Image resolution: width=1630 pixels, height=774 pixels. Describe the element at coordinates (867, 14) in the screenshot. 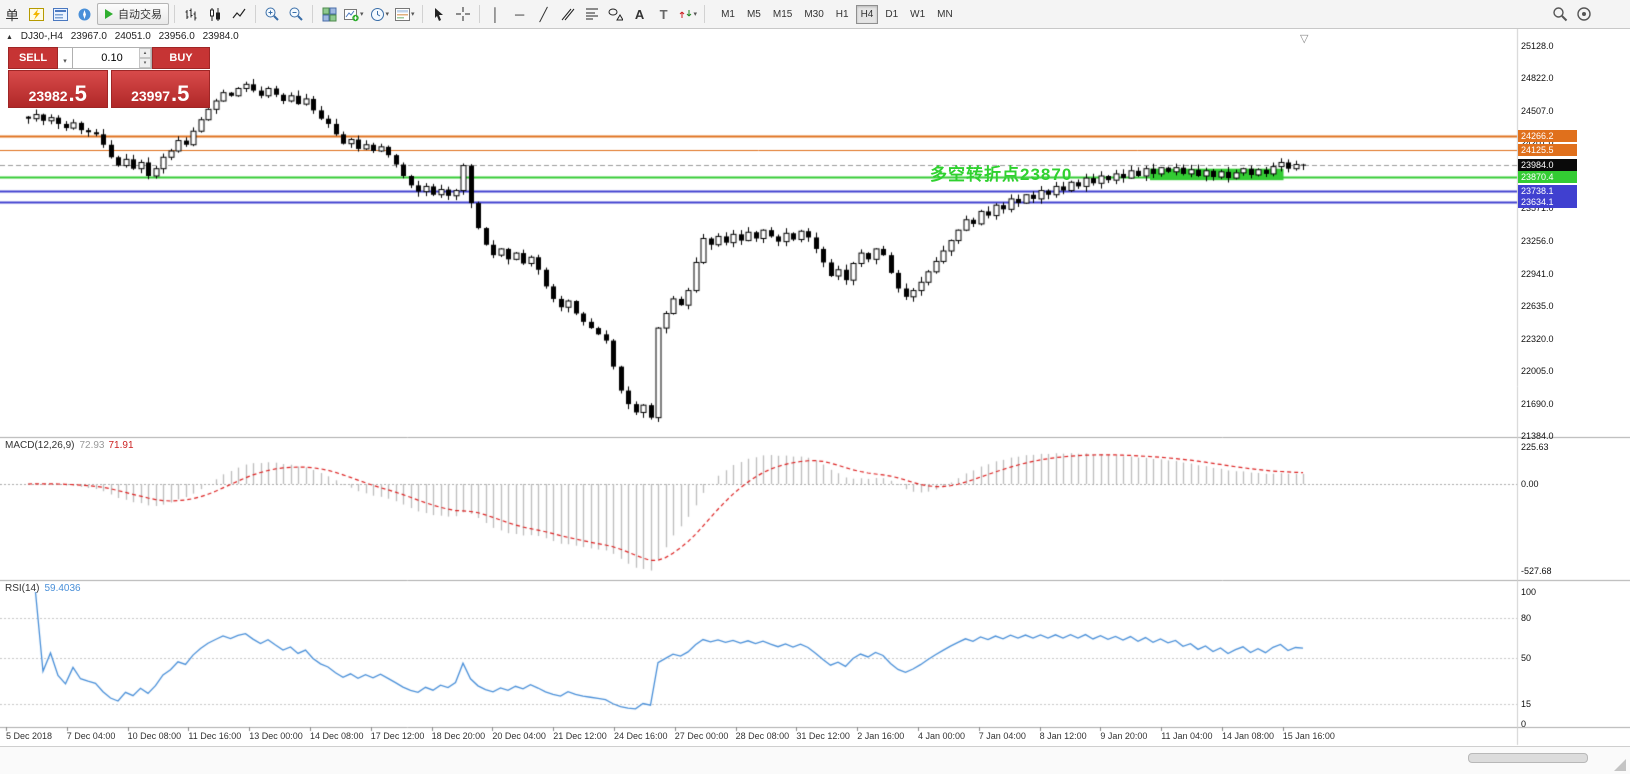

I see `timeframe-h4-button: H4` at that location.